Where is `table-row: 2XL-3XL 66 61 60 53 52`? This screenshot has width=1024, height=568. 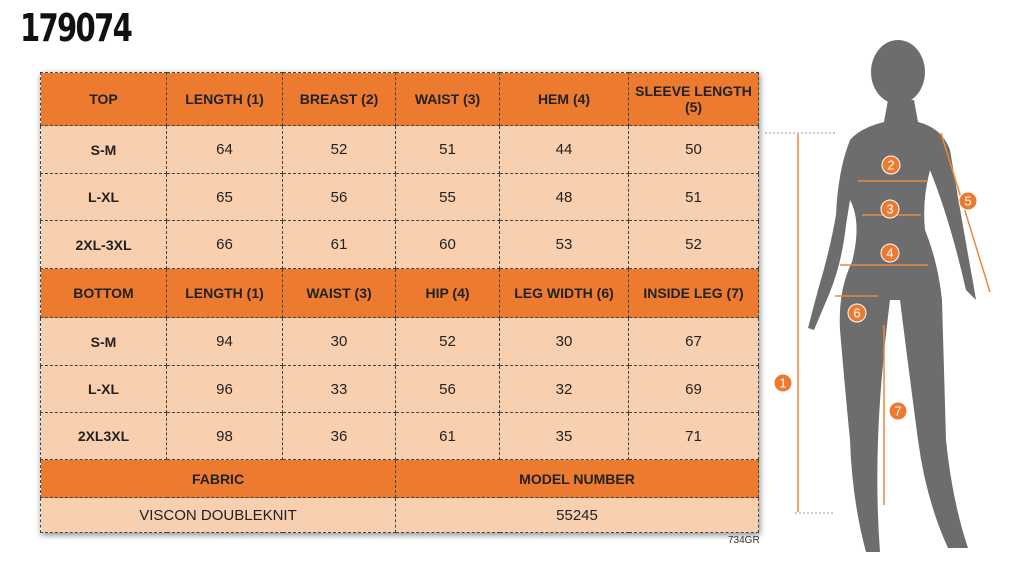 table-row: 2XL-3XL 66 61 60 53 52 is located at coordinates (399, 244).